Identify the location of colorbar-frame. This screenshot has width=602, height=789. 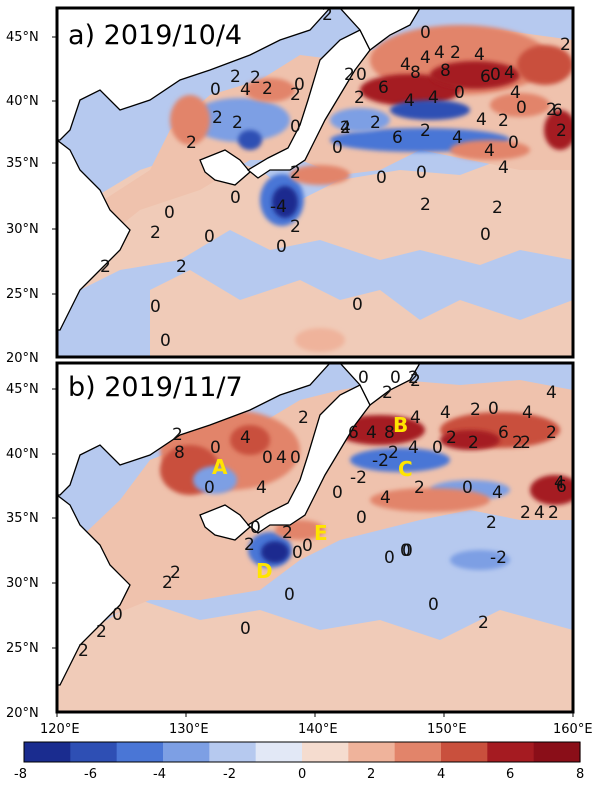
(302, 752).